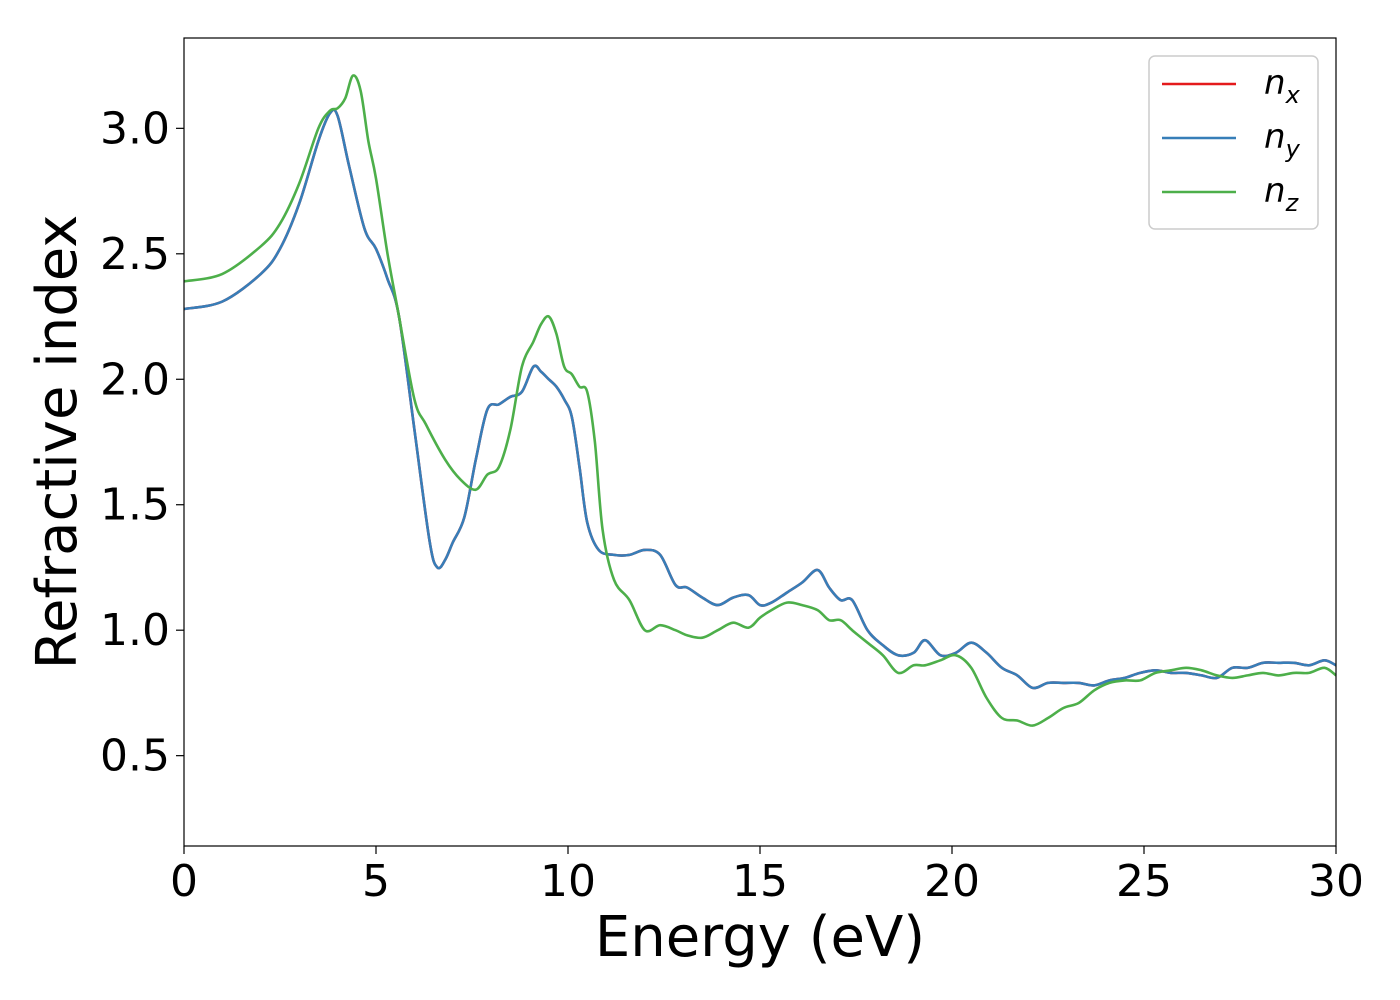 The height and width of the screenshot is (1000, 1400). I want to click on legend-label-ny: ny, so click(1282, 140).